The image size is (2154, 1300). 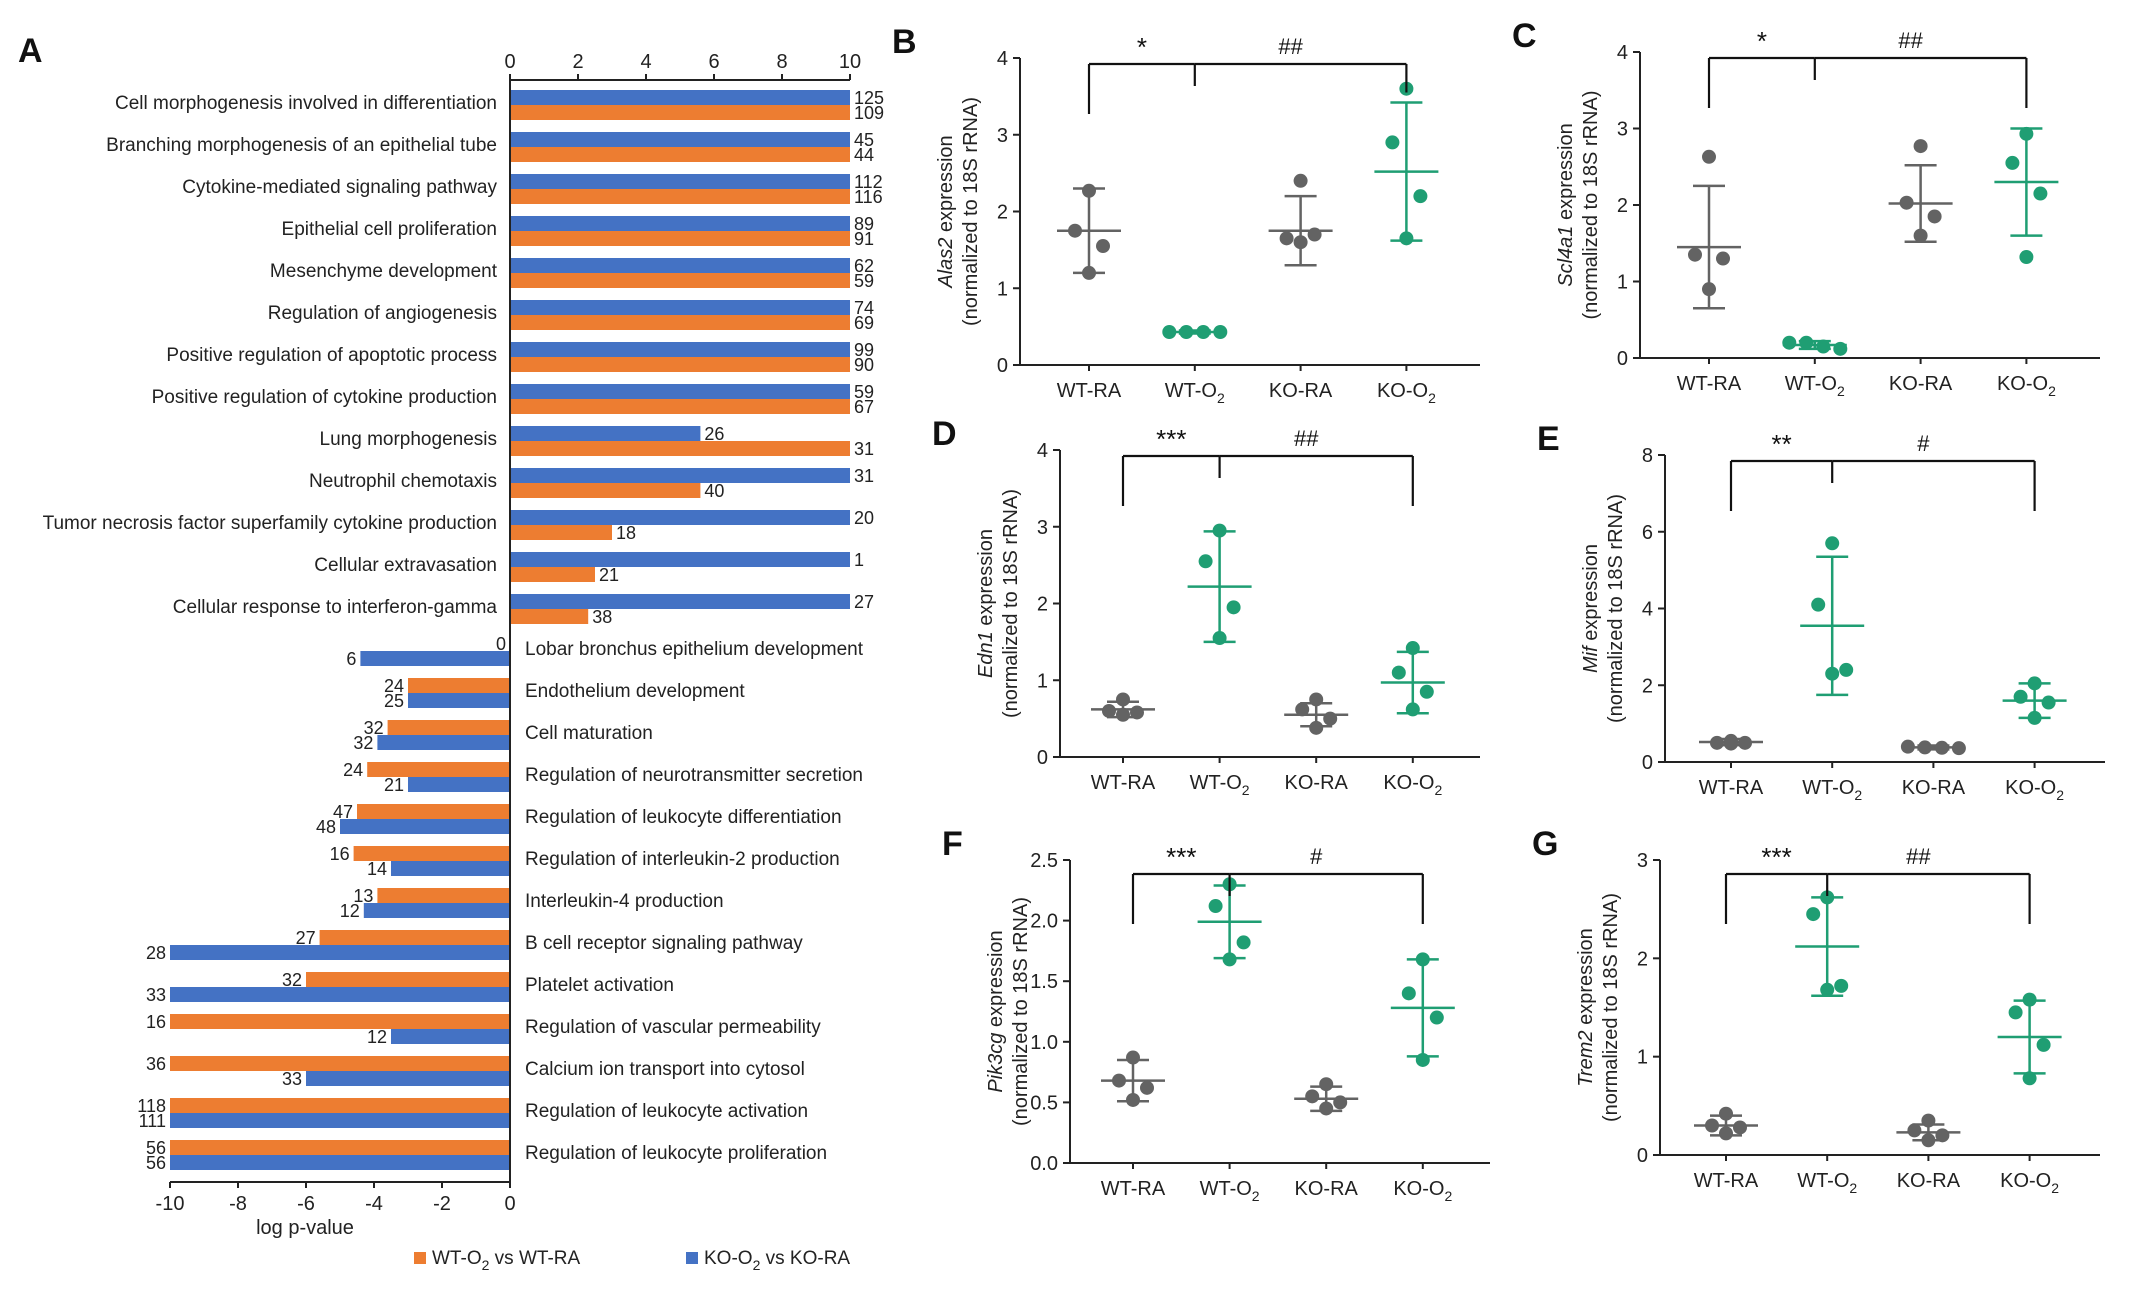 What do you see at coordinates (343, 812) in the screenshot?
I see `bar-wt-count: 47` at bounding box center [343, 812].